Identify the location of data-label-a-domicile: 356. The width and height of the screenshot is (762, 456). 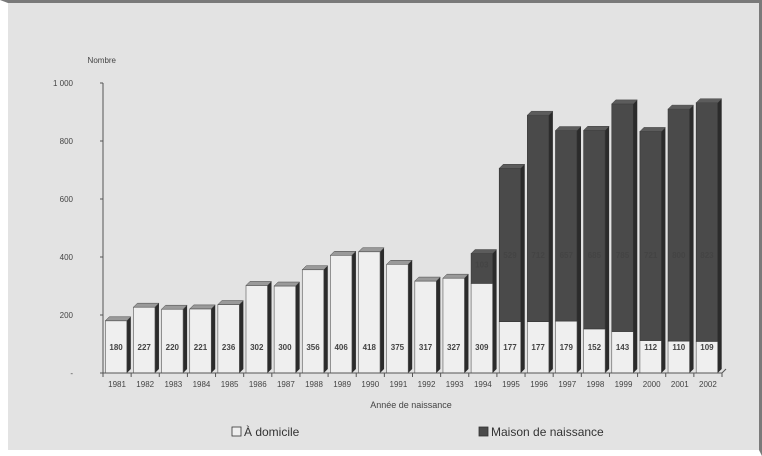
(313, 347).